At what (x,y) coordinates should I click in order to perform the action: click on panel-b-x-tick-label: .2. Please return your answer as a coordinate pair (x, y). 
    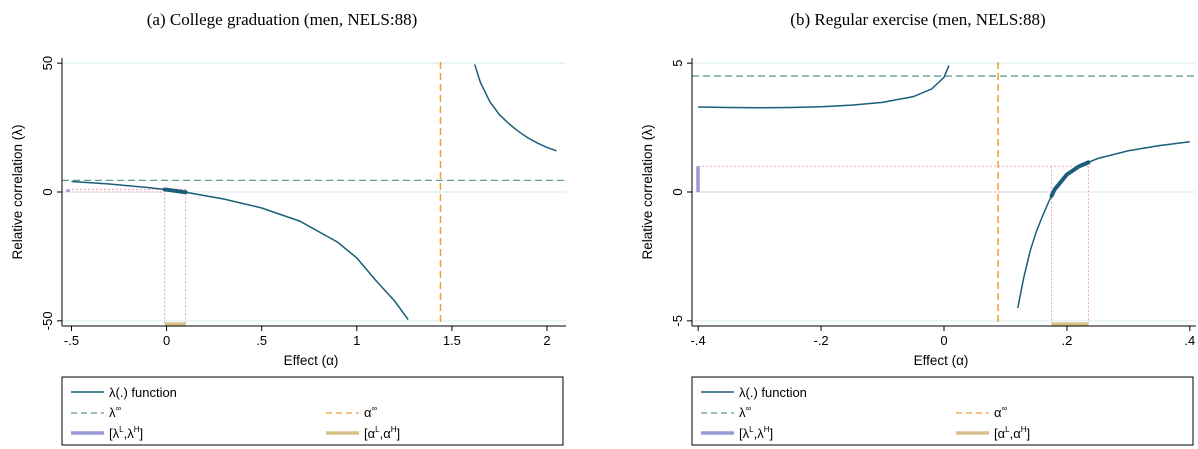
    Looking at the image, I should click on (1067, 340).